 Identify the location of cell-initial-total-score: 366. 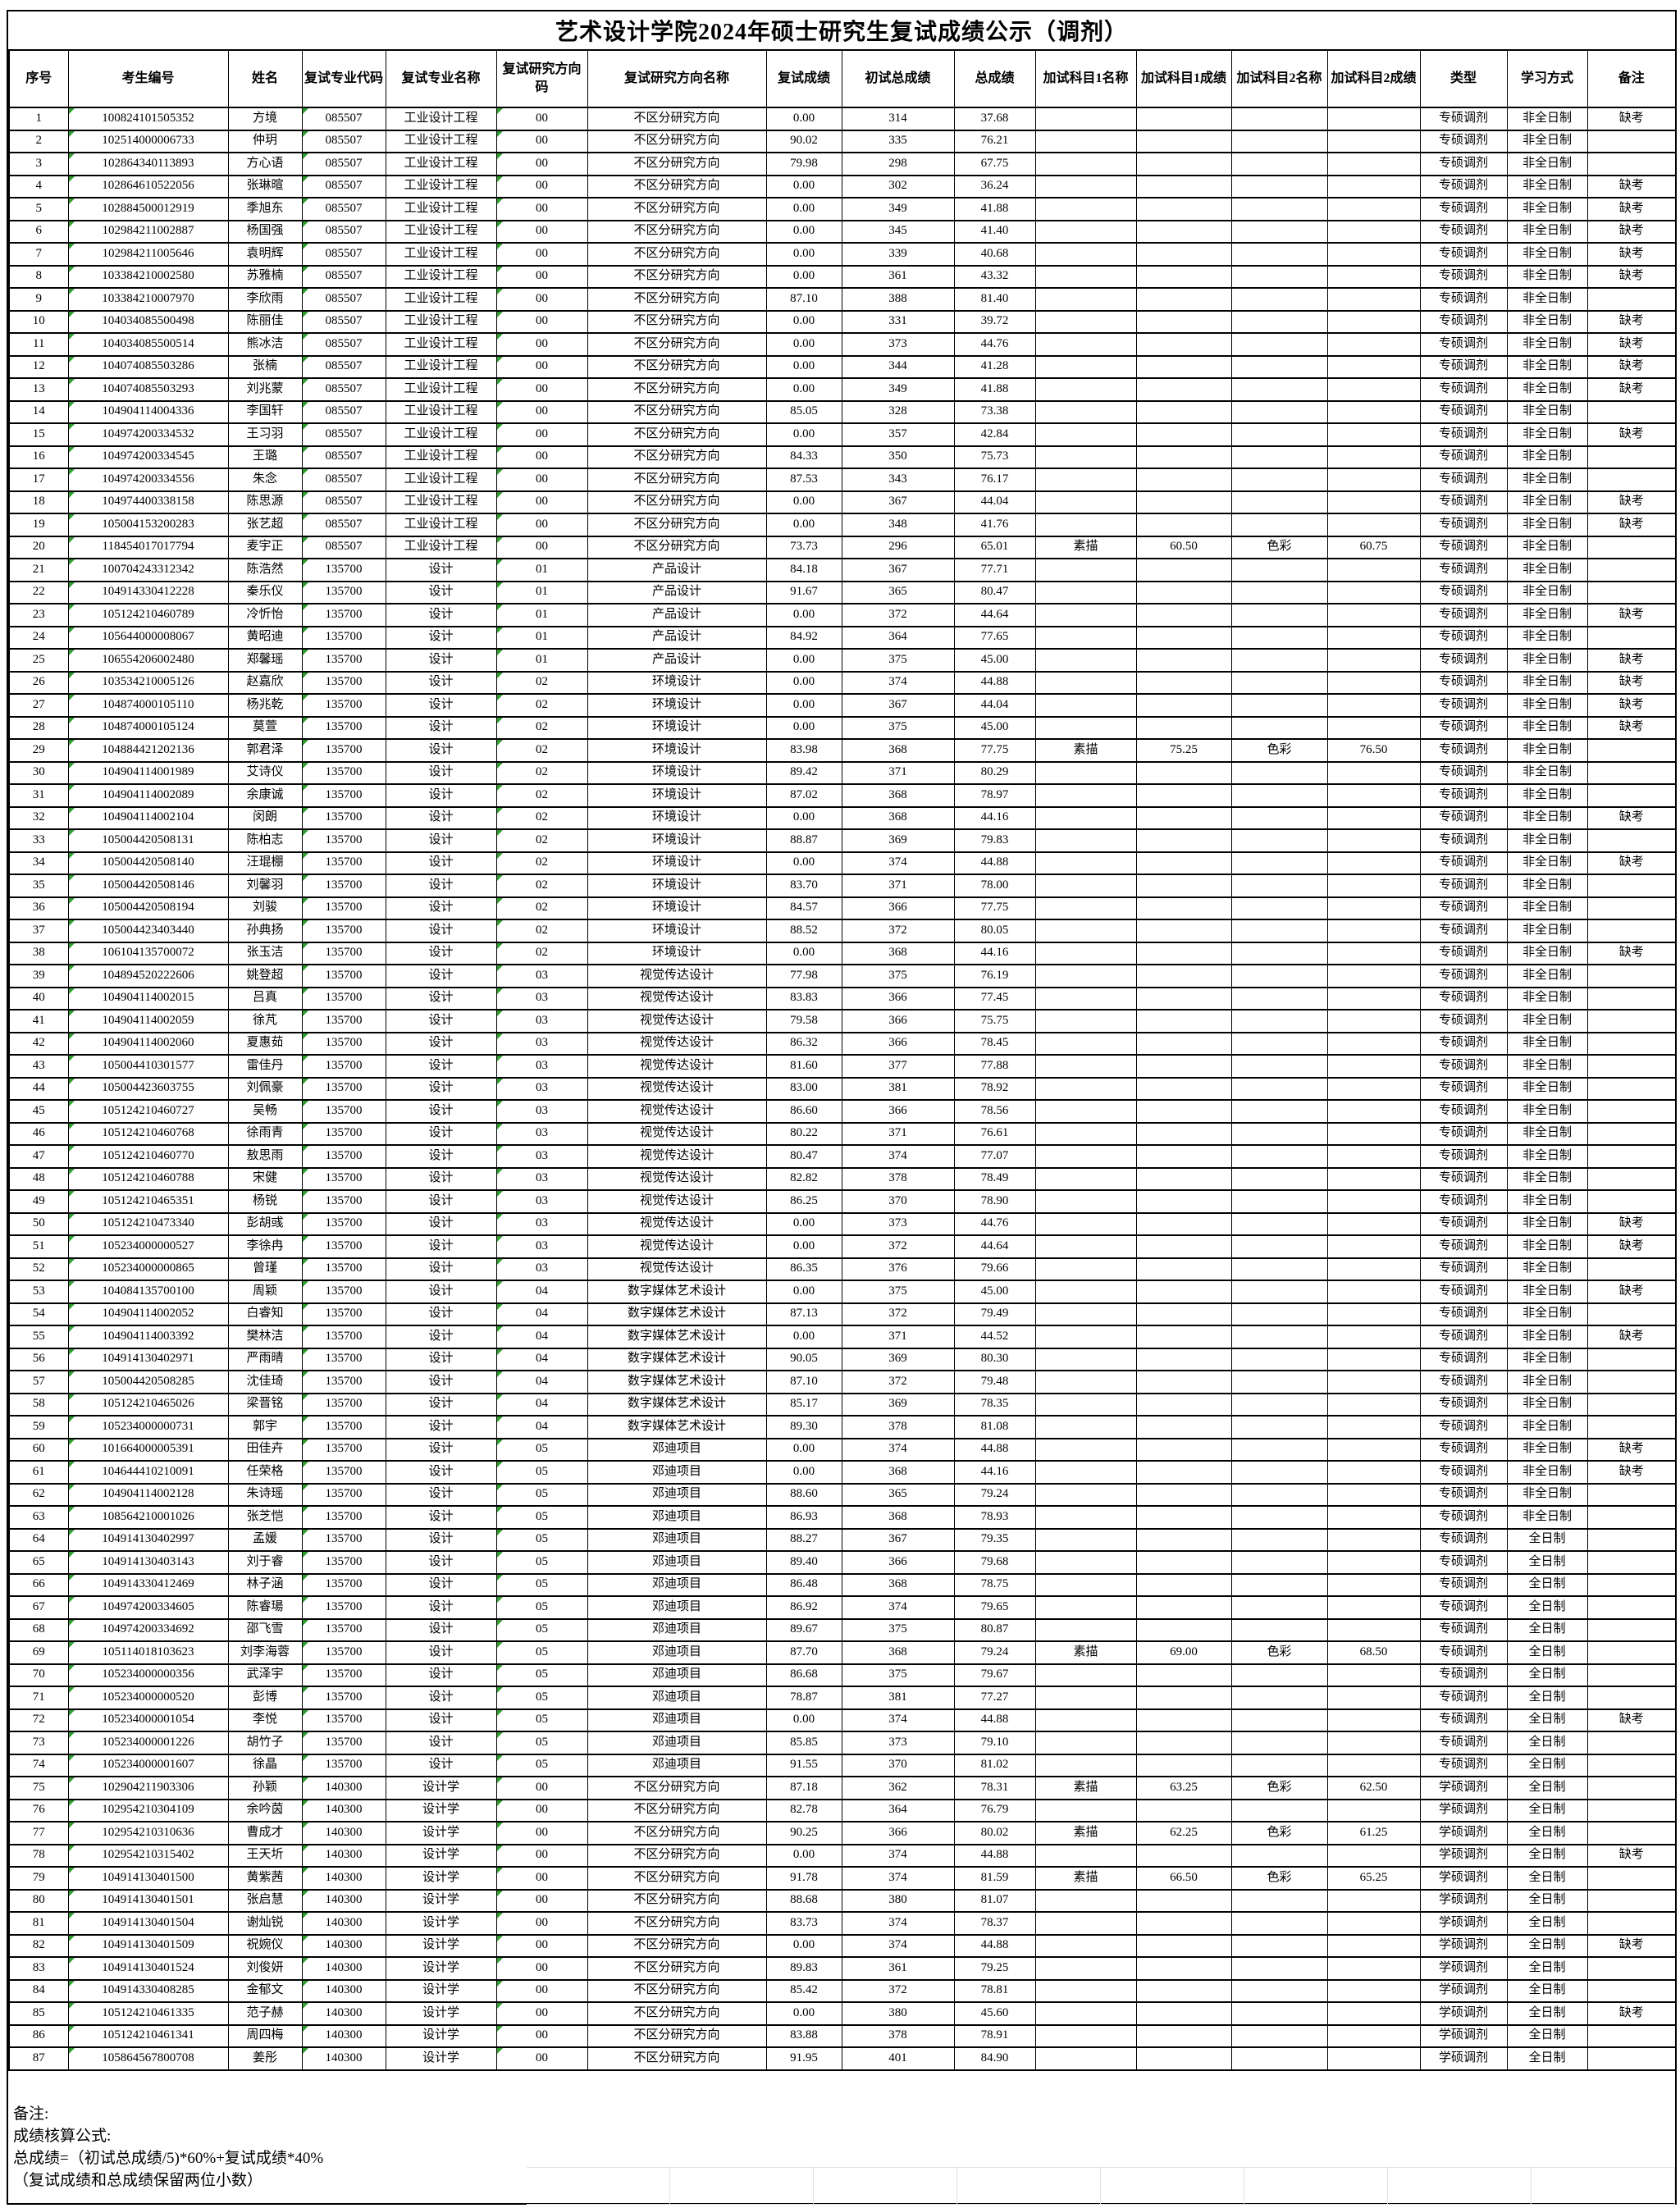
(898, 1043).